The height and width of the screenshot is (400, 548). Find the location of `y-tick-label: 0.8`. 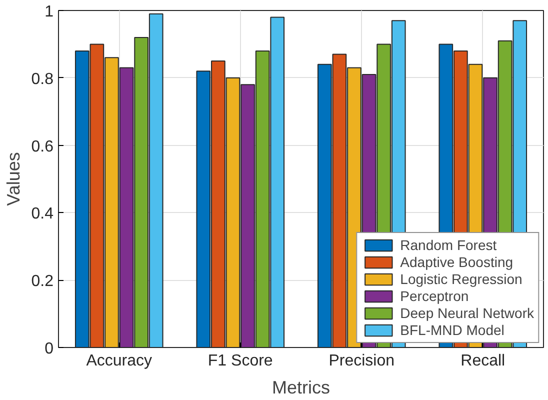

y-tick-label: 0.8 is located at coordinates (42, 79).